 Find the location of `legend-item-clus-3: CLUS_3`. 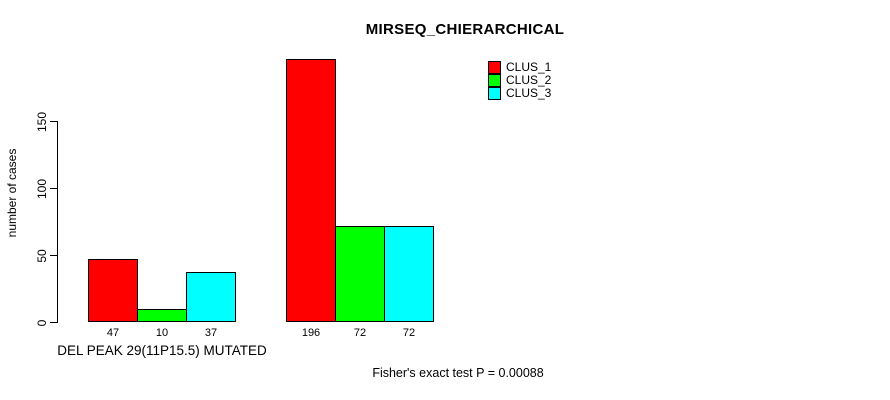

legend-item-clus-3: CLUS_3 is located at coordinates (519, 93).